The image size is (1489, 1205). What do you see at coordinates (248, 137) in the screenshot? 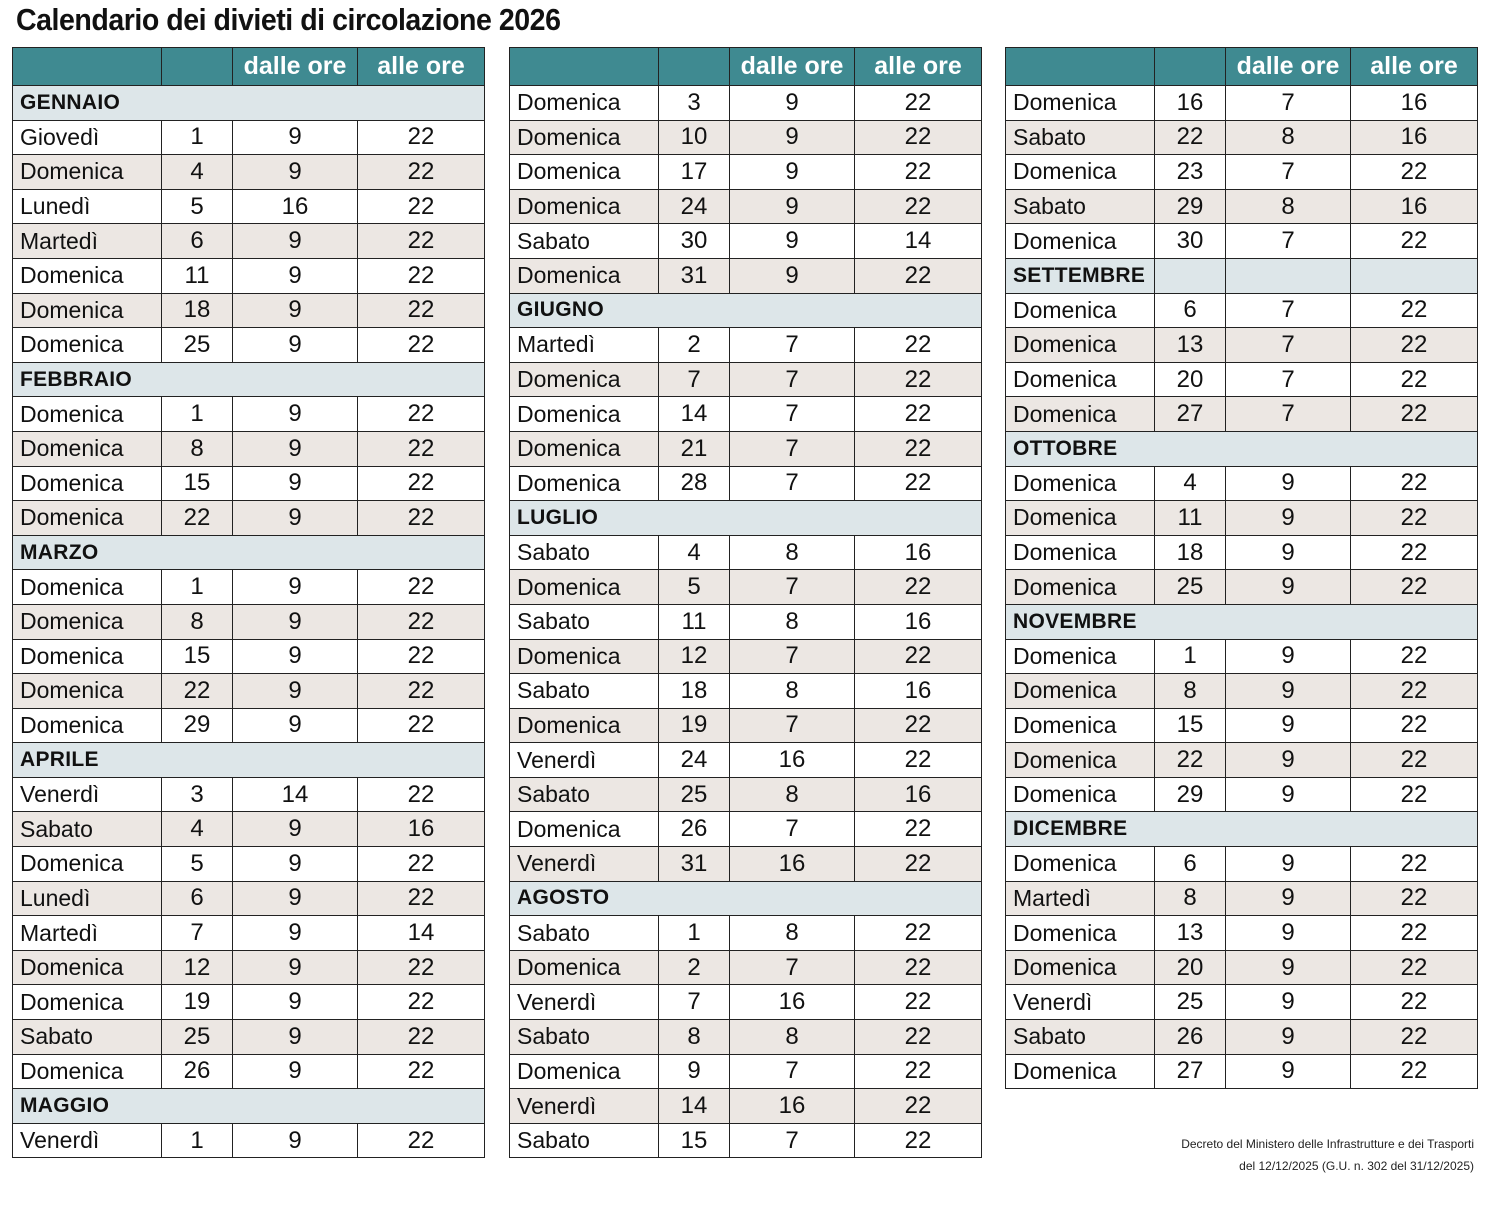
I see `table-row: Giovedì 1 9 22` at bounding box center [248, 137].